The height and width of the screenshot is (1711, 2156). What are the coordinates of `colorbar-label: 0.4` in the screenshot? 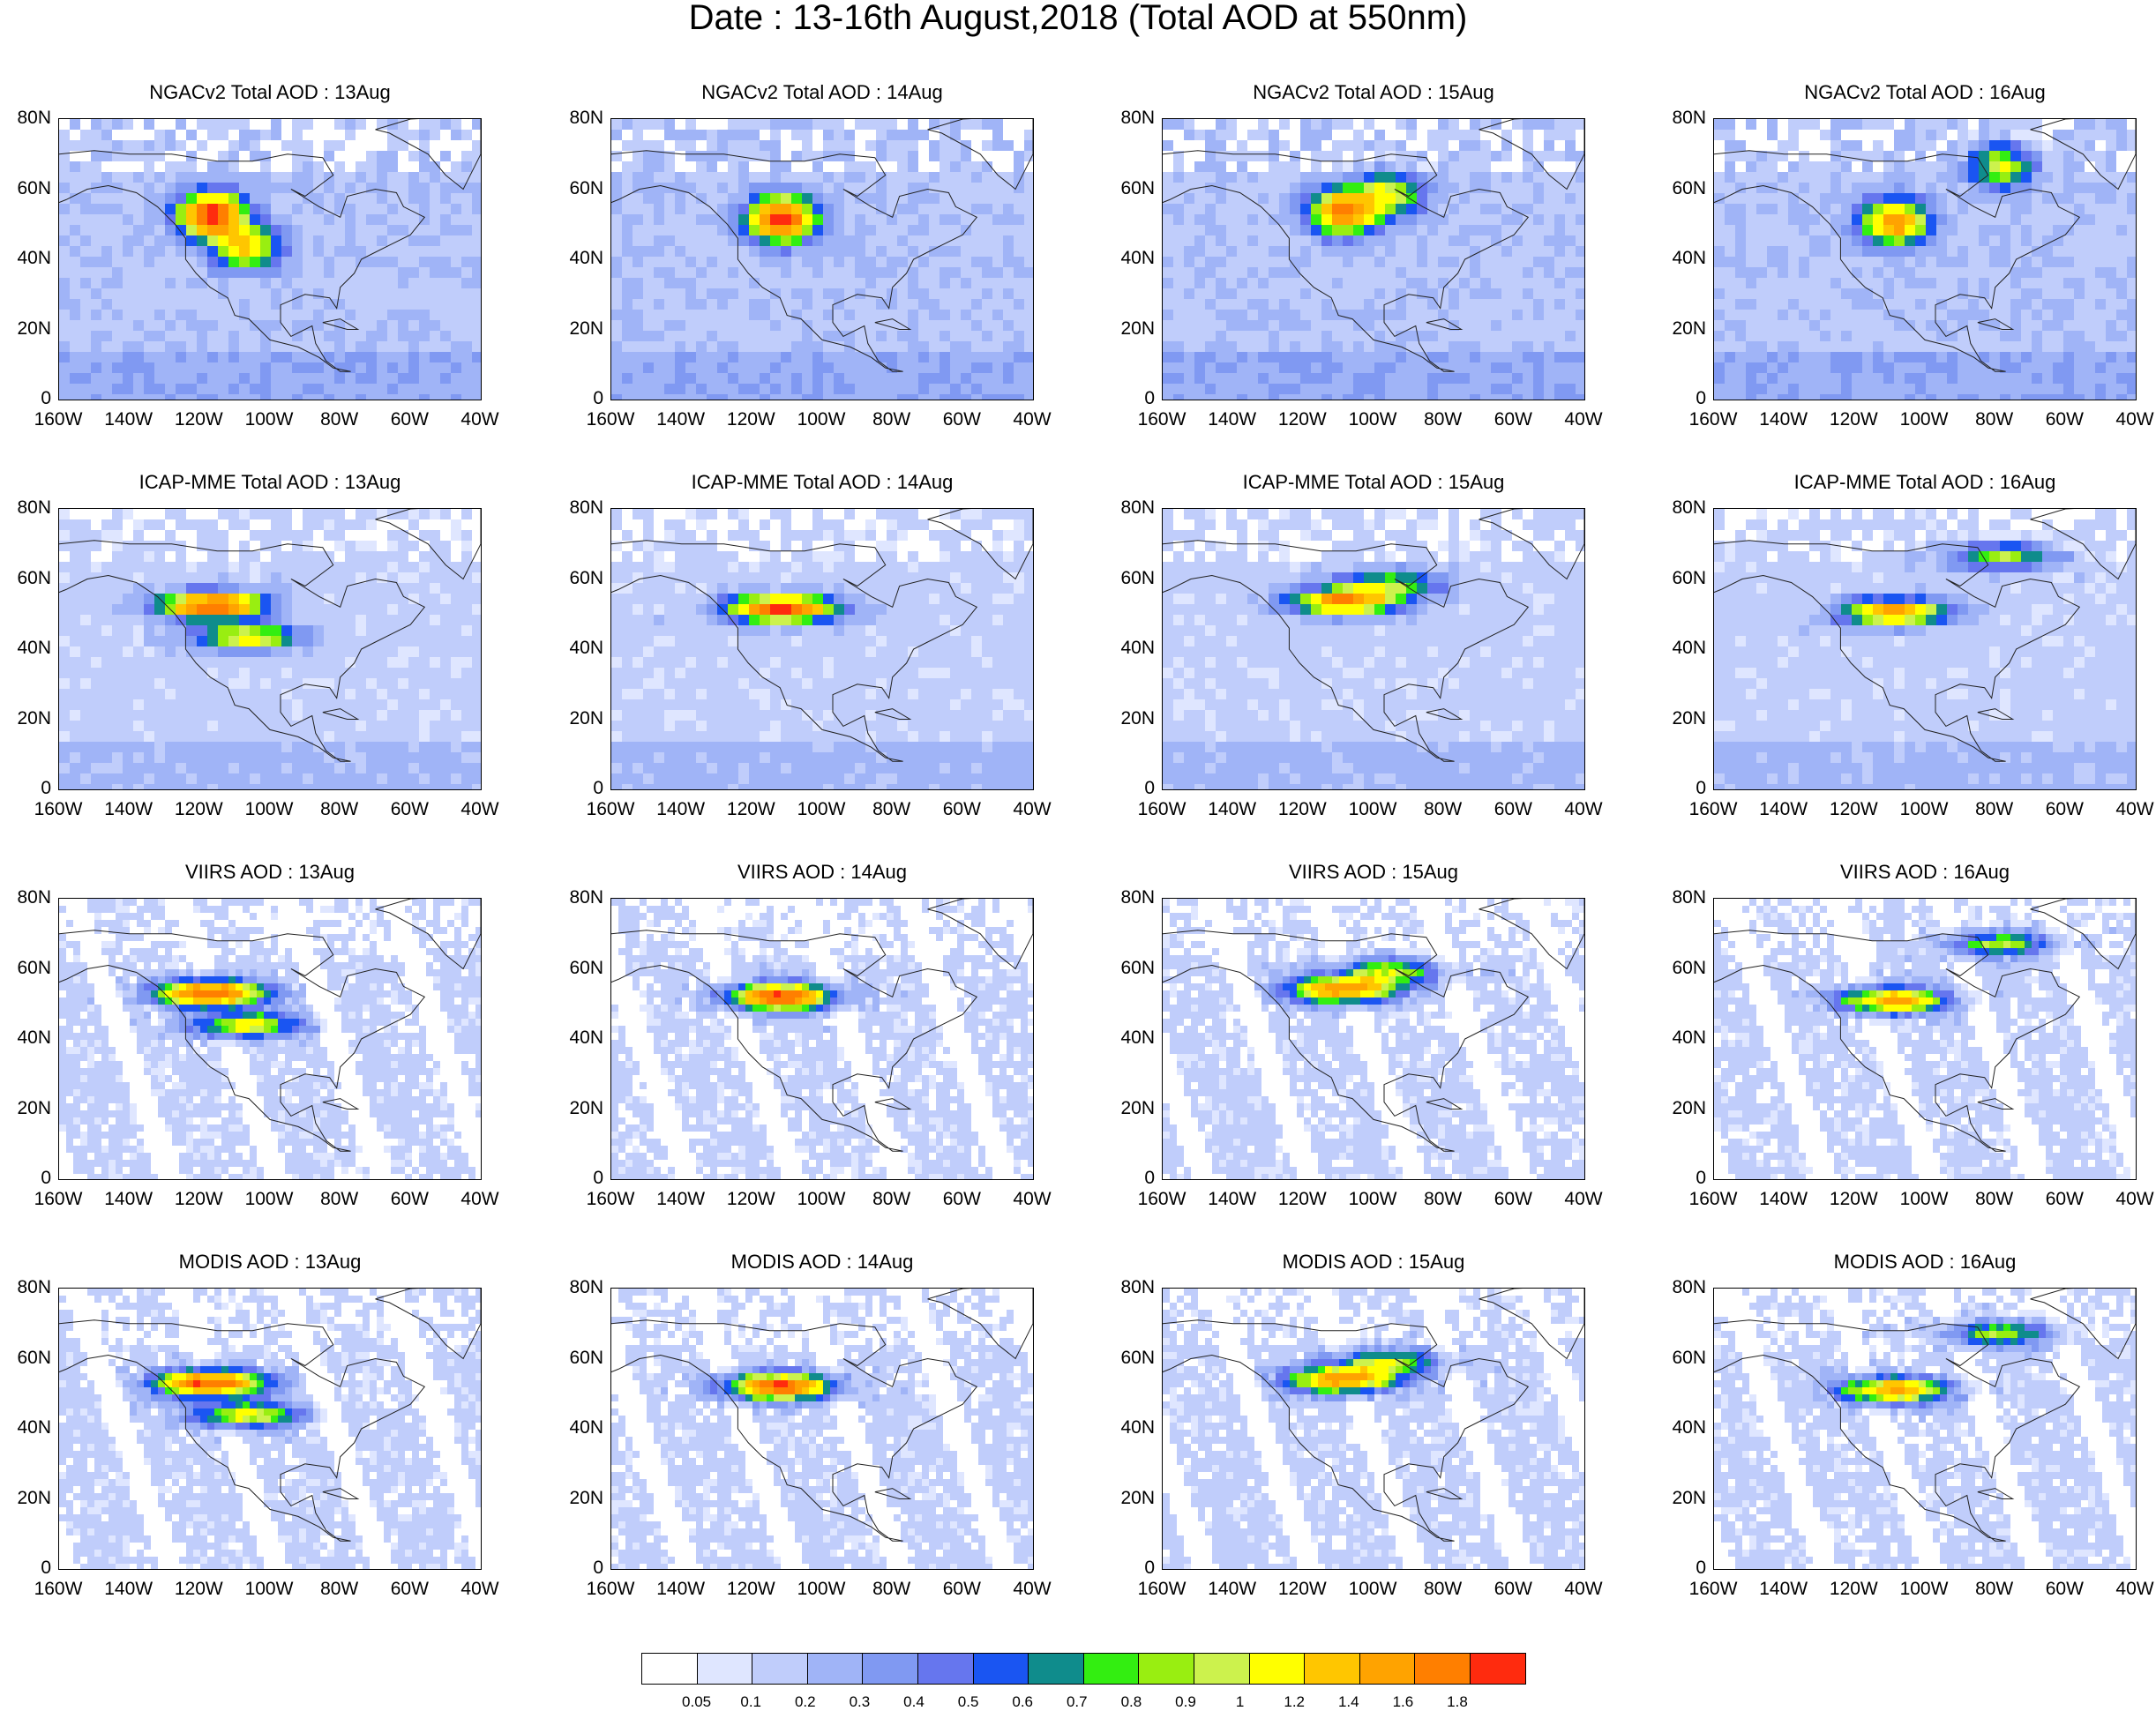 It's located at (914, 1702).